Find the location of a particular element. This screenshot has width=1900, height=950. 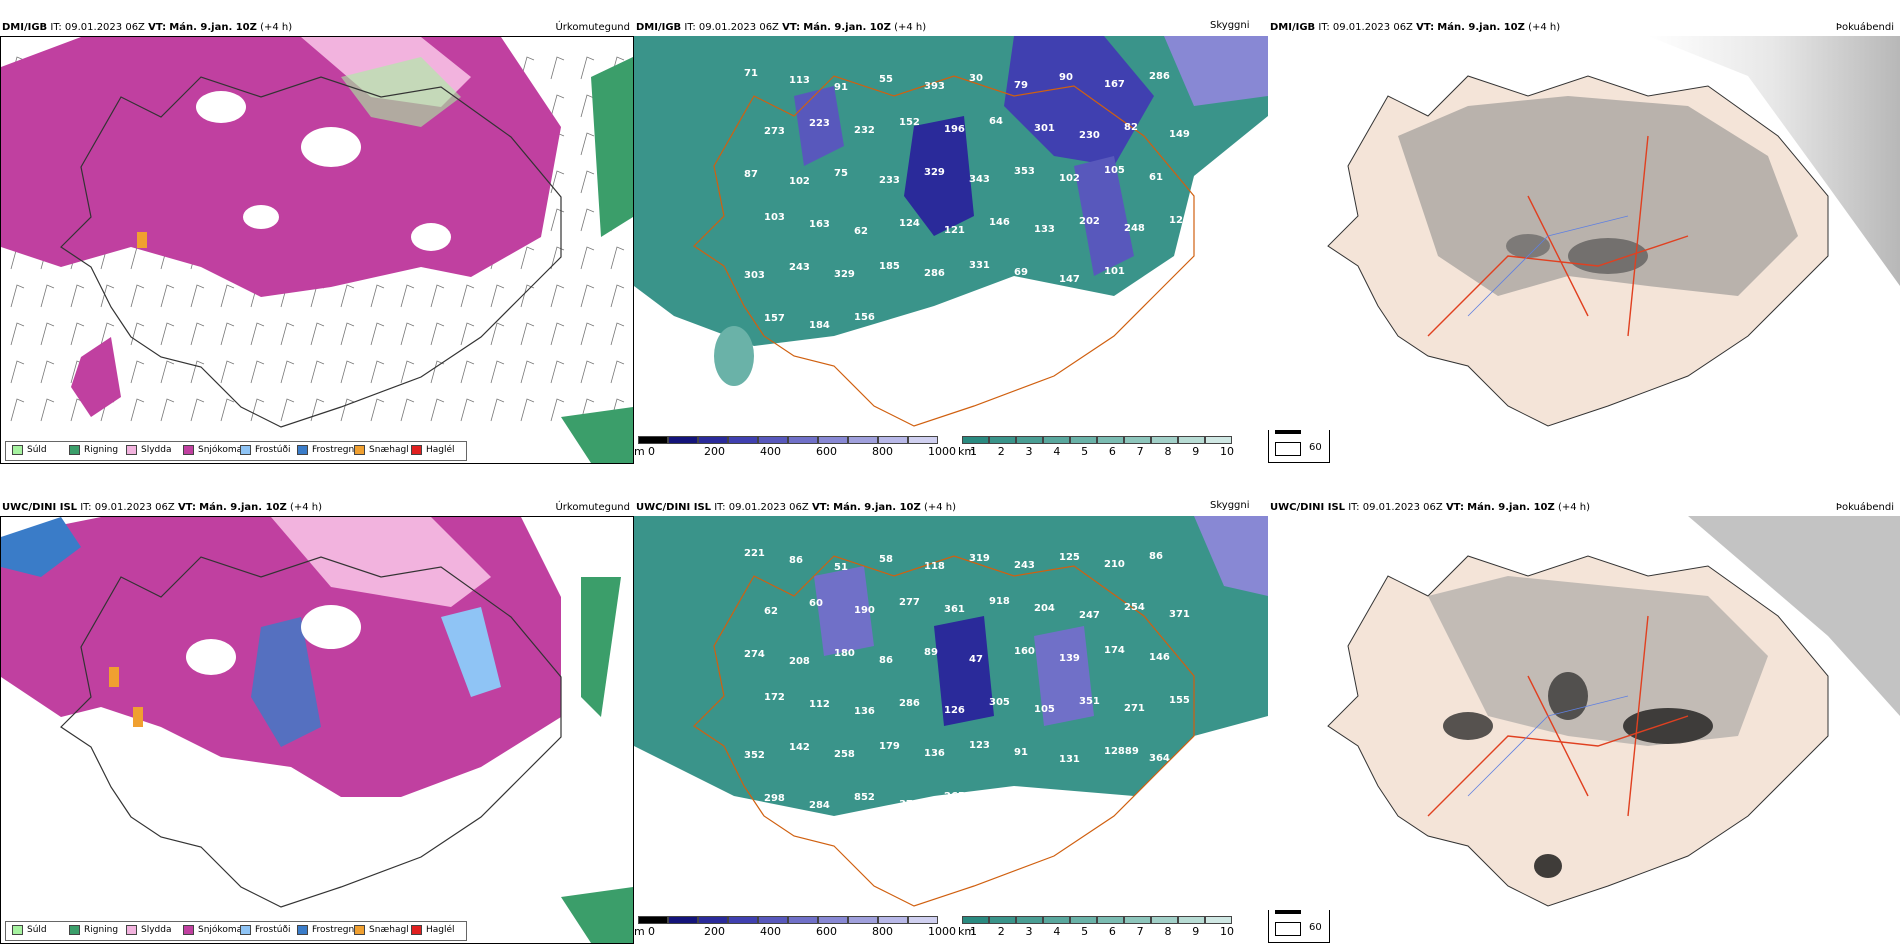

vt-label: VT: is located at coordinates (157, 27).